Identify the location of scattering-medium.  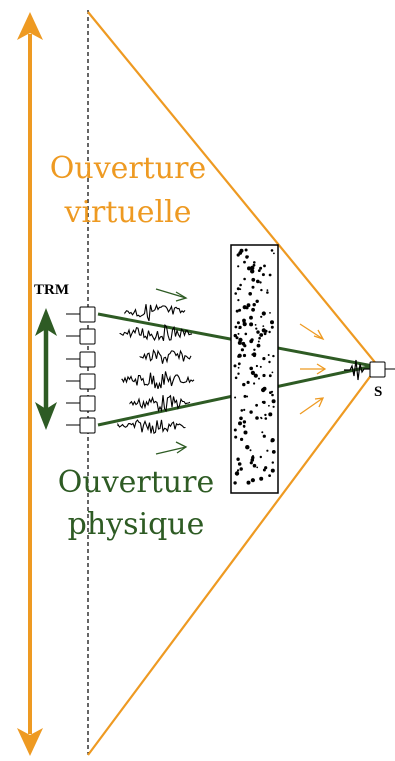
(254, 369).